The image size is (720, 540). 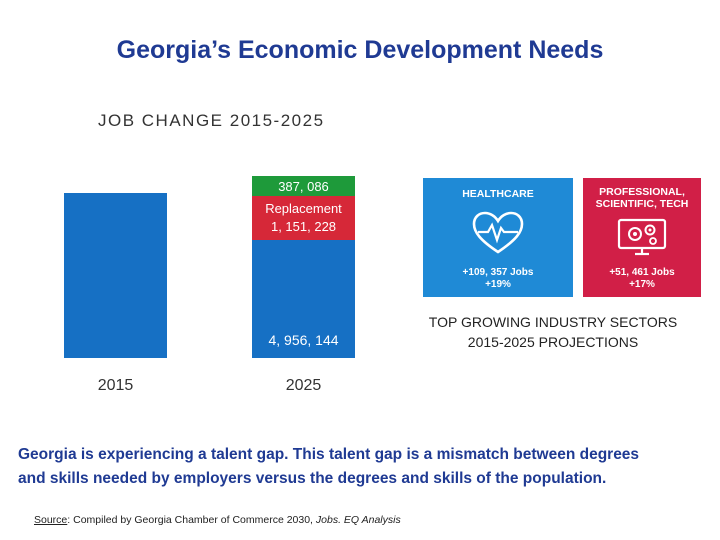 I want to click on professional-tech-pct: +17%, so click(x=642, y=284).